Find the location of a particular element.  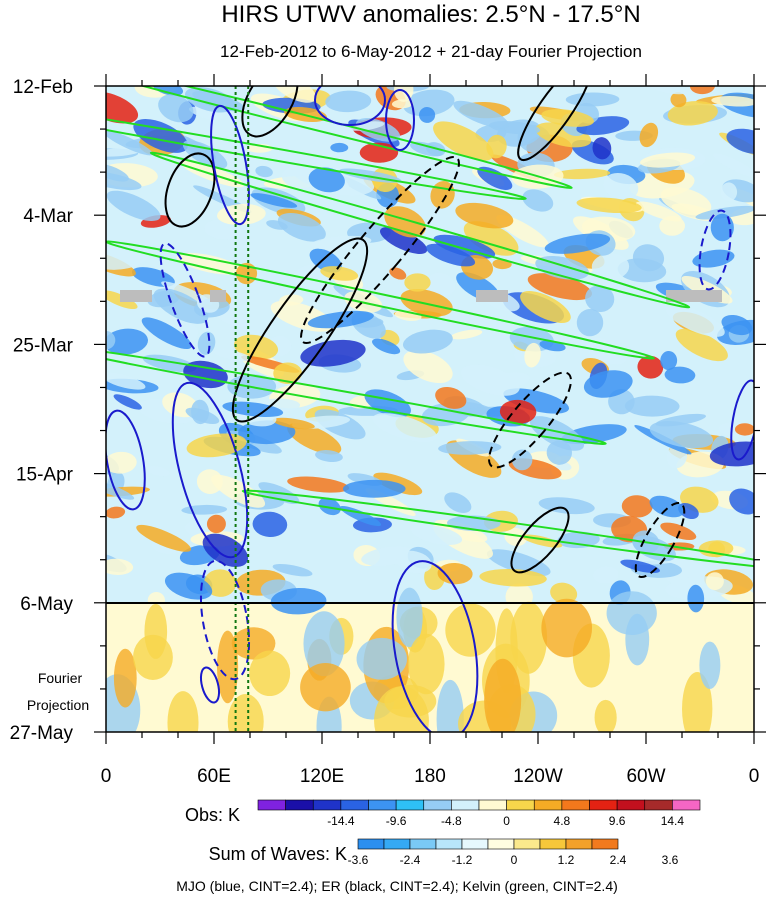

x-tick-label: 60E is located at coordinates (214, 776).